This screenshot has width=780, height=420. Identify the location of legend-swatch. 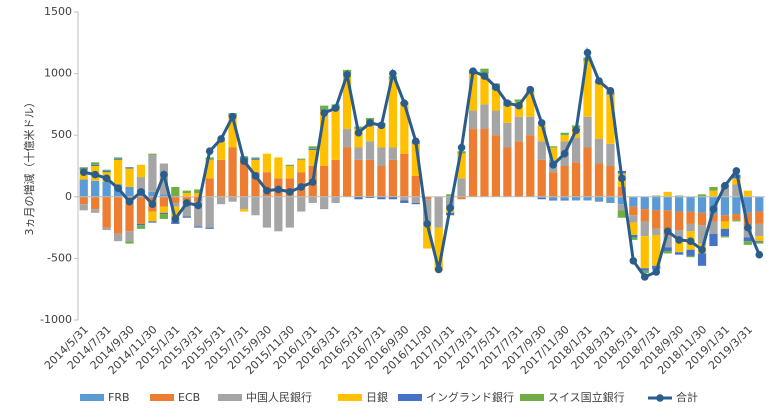
(410, 397).